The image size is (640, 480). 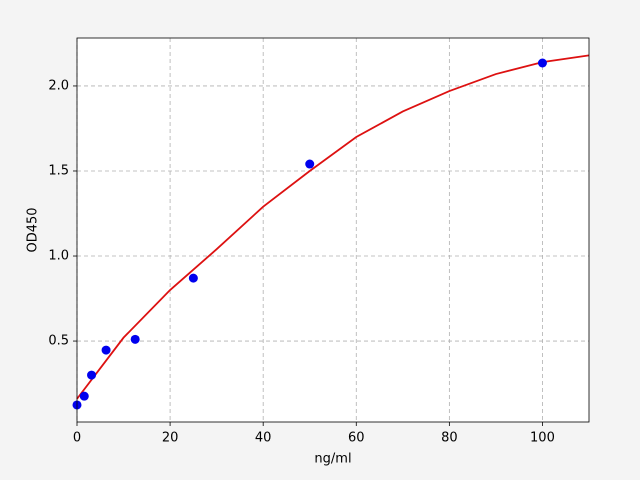 What do you see at coordinates (356, 438) in the screenshot?
I see `x-tick-label: 60` at bounding box center [356, 438].